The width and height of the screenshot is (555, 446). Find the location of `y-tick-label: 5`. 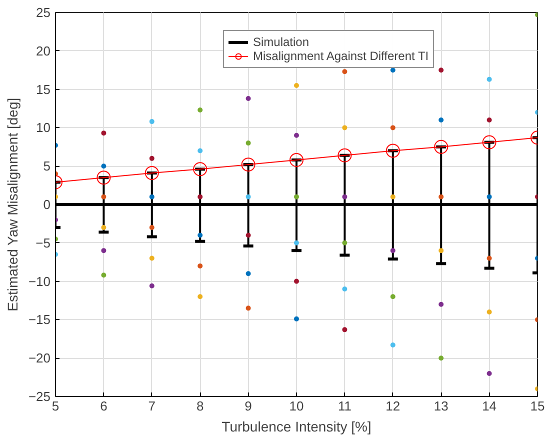

y-tick-label: 5 is located at coordinates (47, 166).